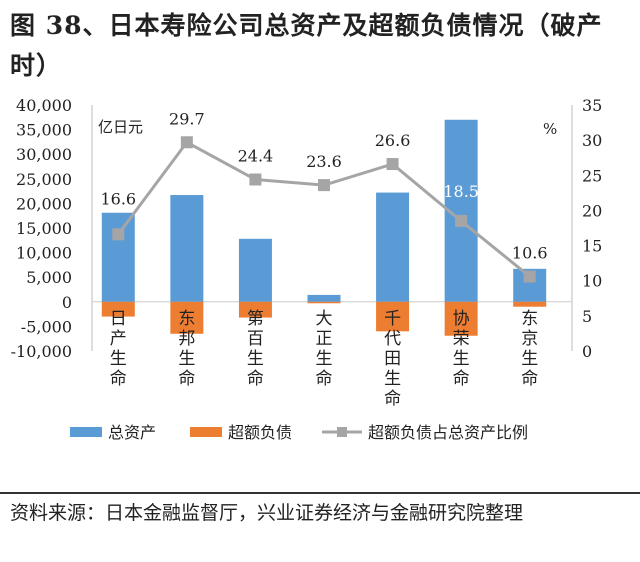 The height and width of the screenshot is (562, 640). I want to click on right-tick-label: 30, so click(592, 140).